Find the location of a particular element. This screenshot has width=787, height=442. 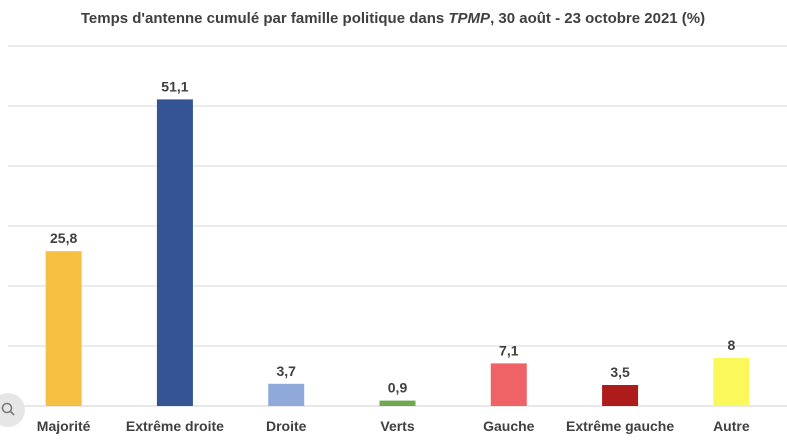

data-label: 8 is located at coordinates (731, 345).